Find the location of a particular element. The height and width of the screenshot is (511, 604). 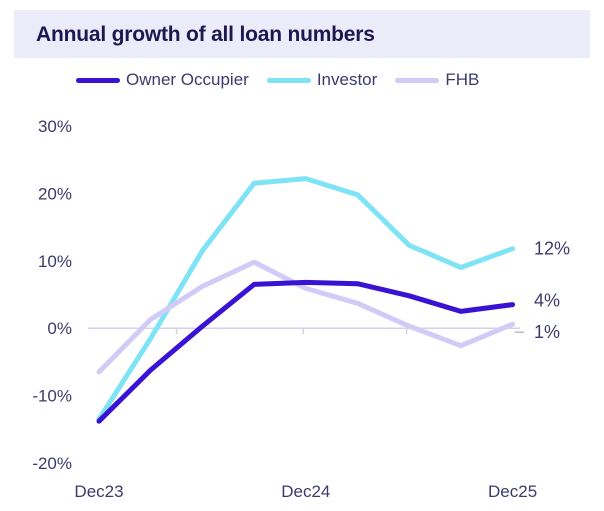

end-label-investor: 12% is located at coordinates (552, 249).